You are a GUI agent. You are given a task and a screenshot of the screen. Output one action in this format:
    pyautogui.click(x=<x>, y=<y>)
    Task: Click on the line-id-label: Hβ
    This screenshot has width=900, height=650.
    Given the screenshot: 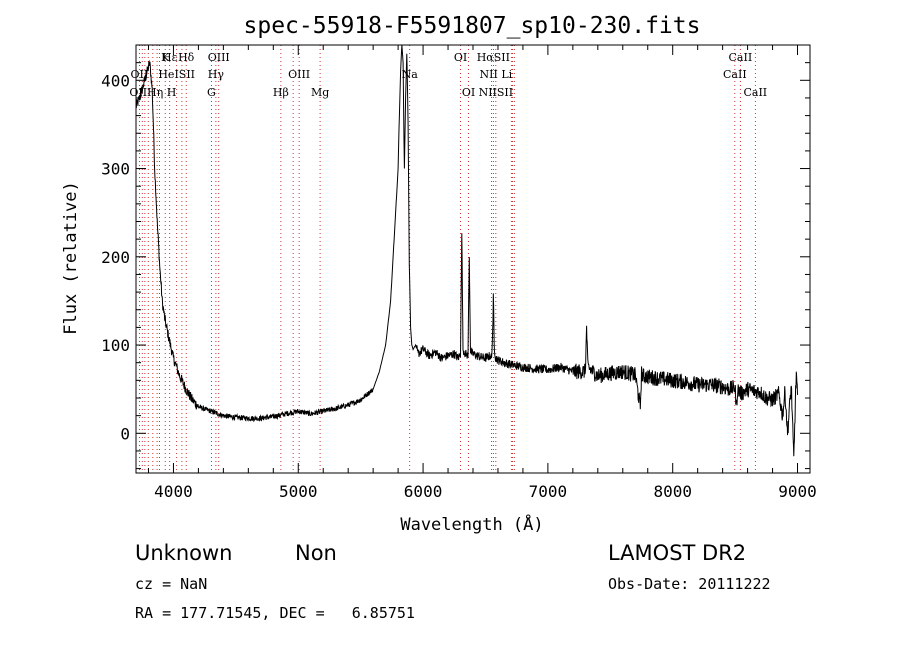 What is the action you would take?
    pyautogui.click(x=281, y=92)
    